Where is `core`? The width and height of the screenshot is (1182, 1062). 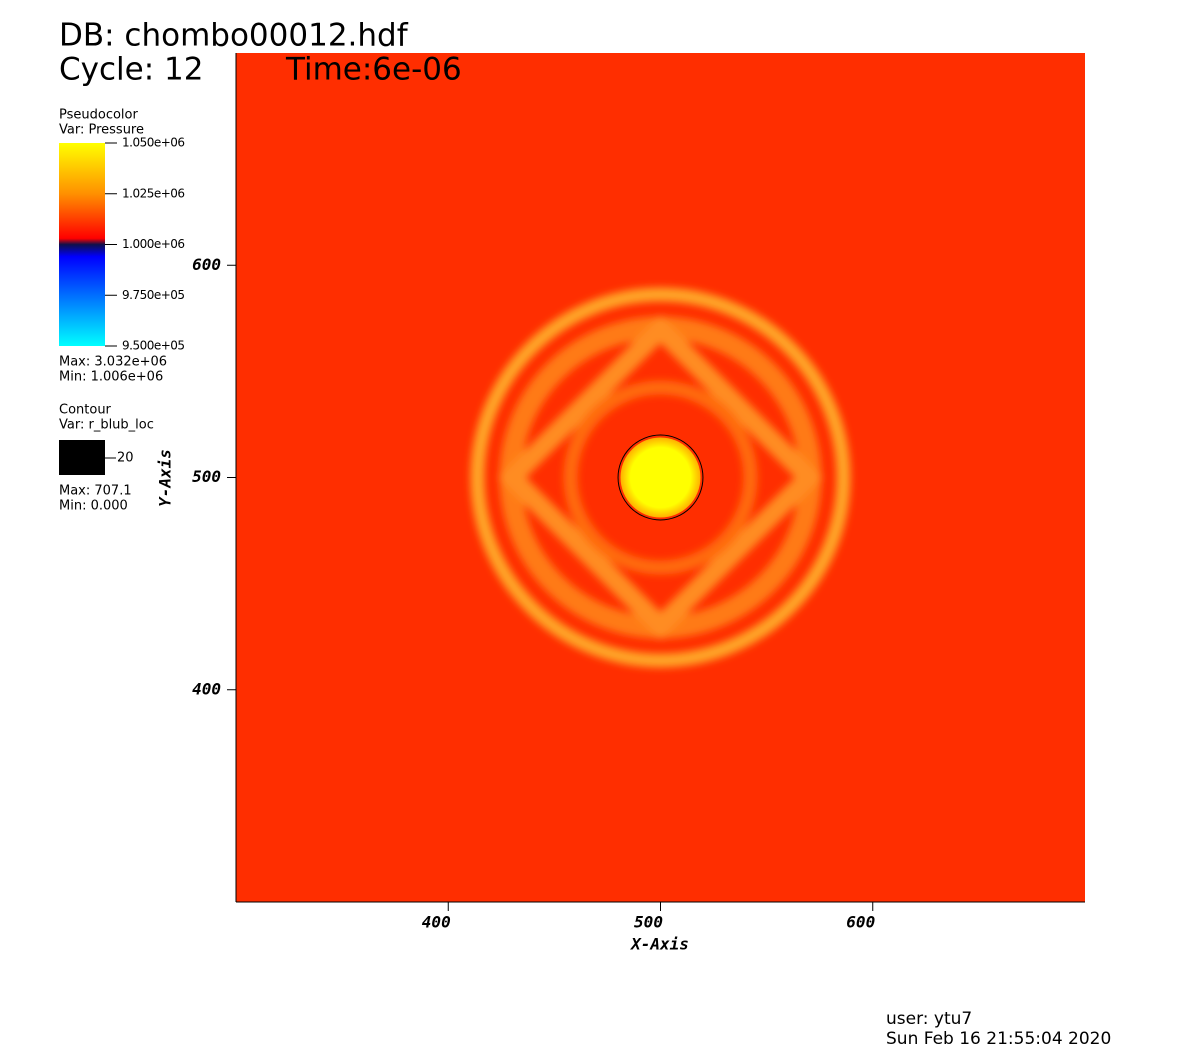 core is located at coordinates (660, 477).